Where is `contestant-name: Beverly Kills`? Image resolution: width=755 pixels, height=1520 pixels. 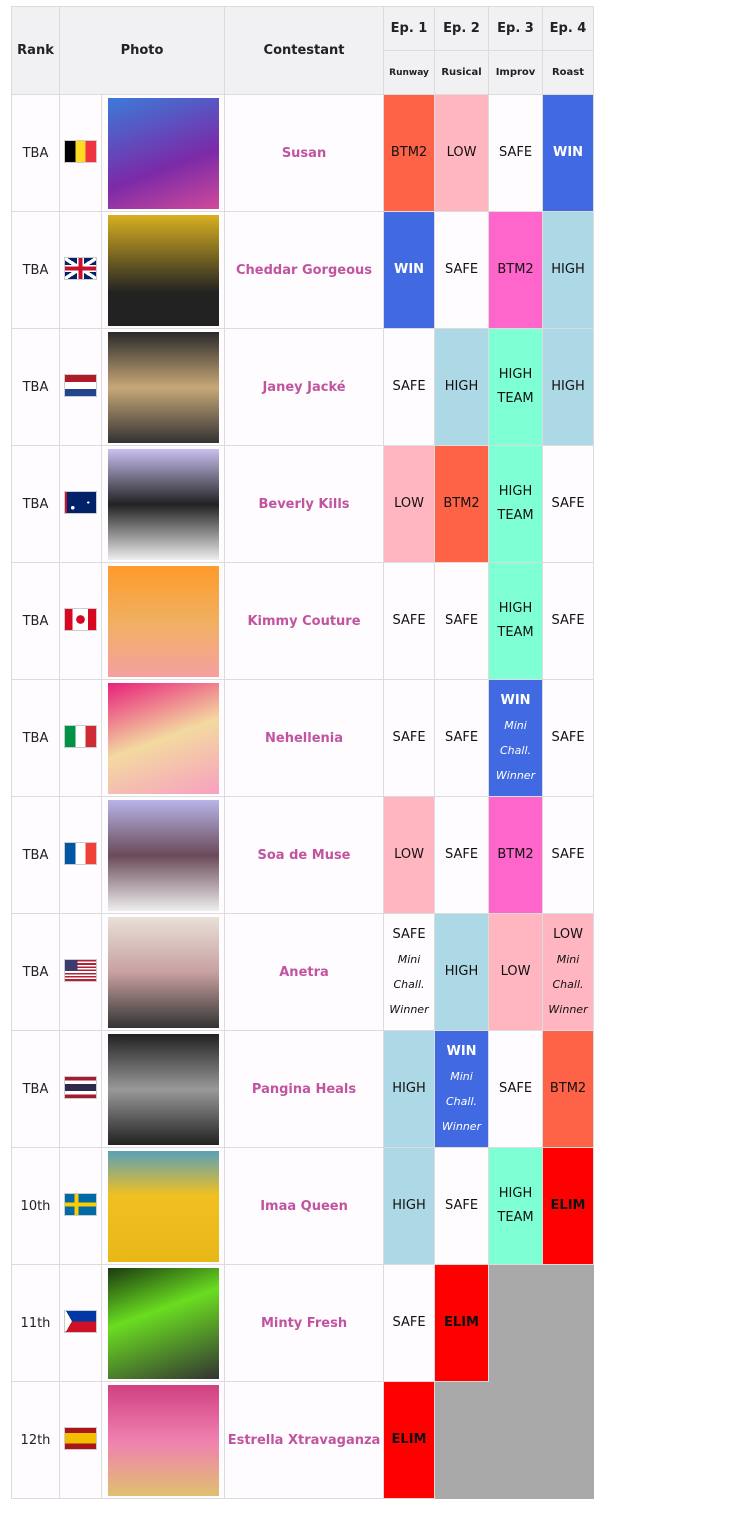 contestant-name: Beverly Kills is located at coordinates (304, 504).